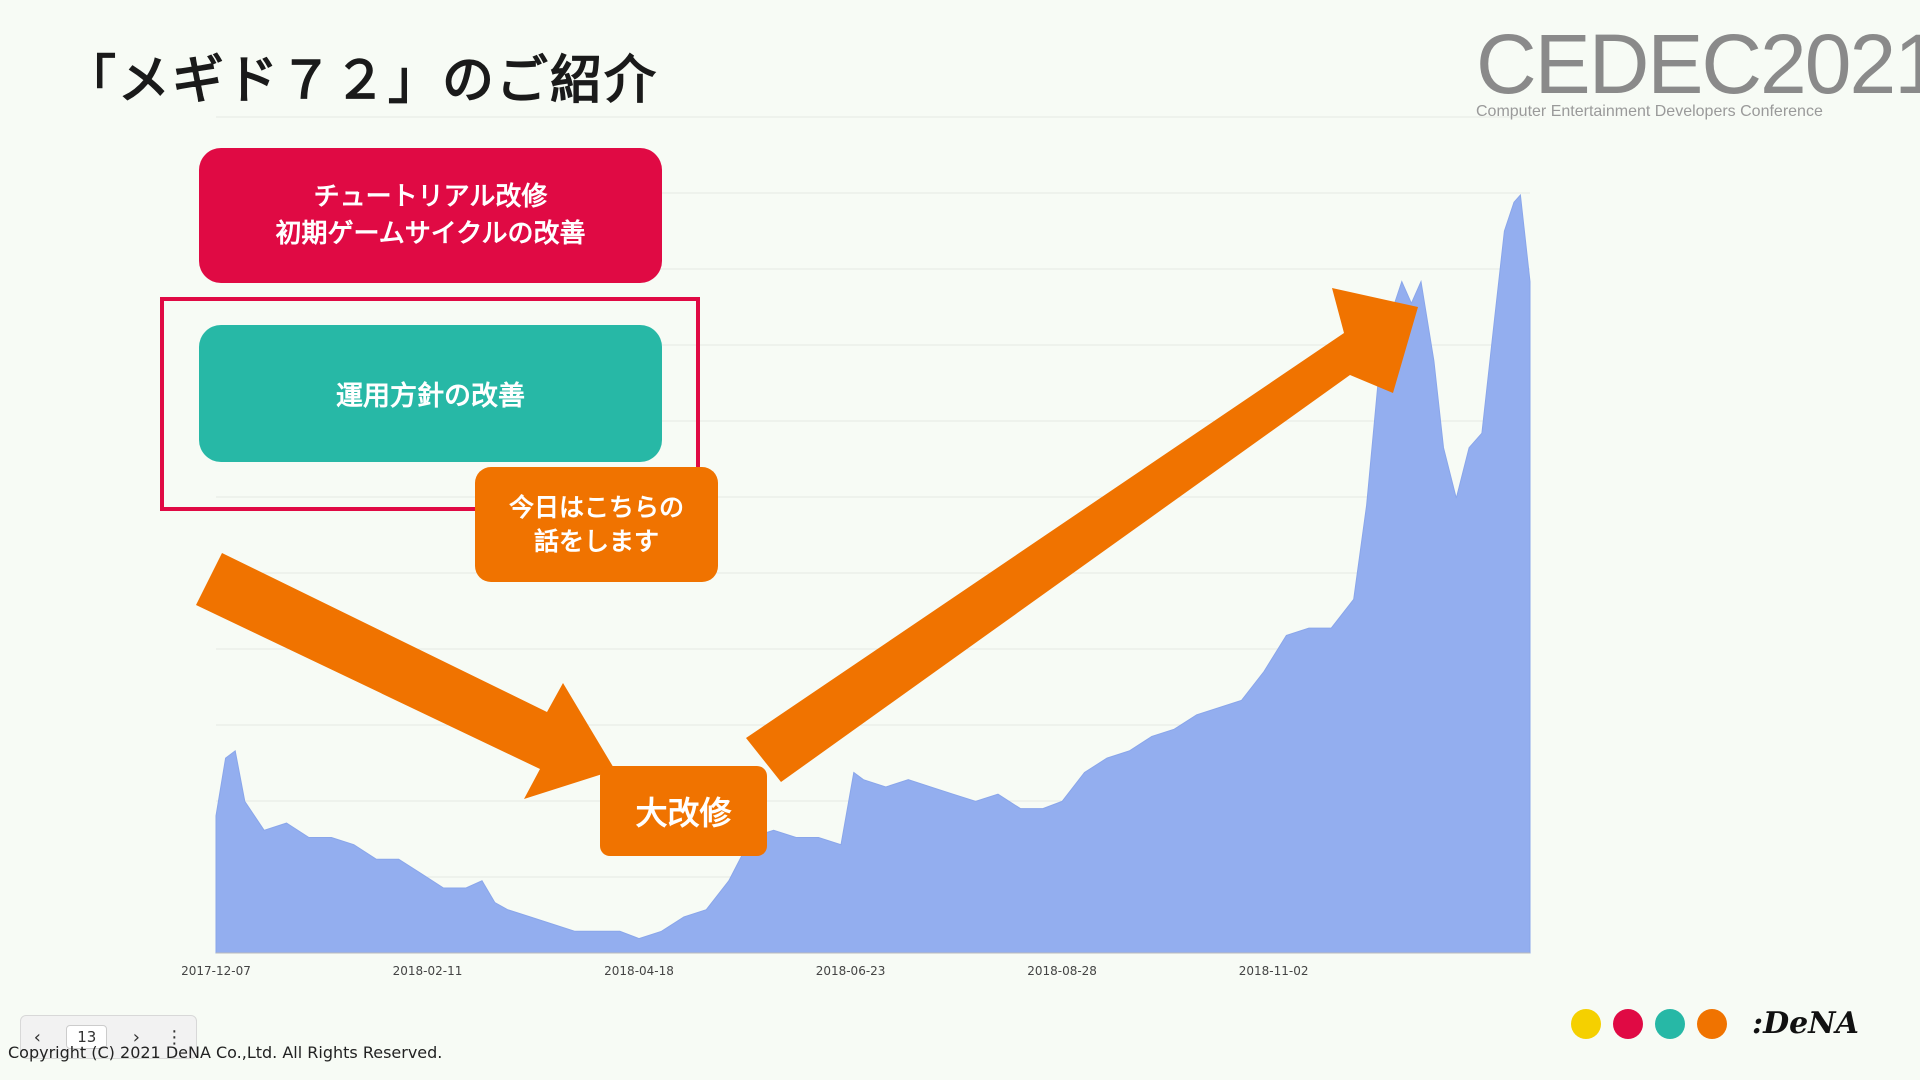 The image size is (1920, 1080). I want to click on brand-dot-red, so click(1628, 1024).